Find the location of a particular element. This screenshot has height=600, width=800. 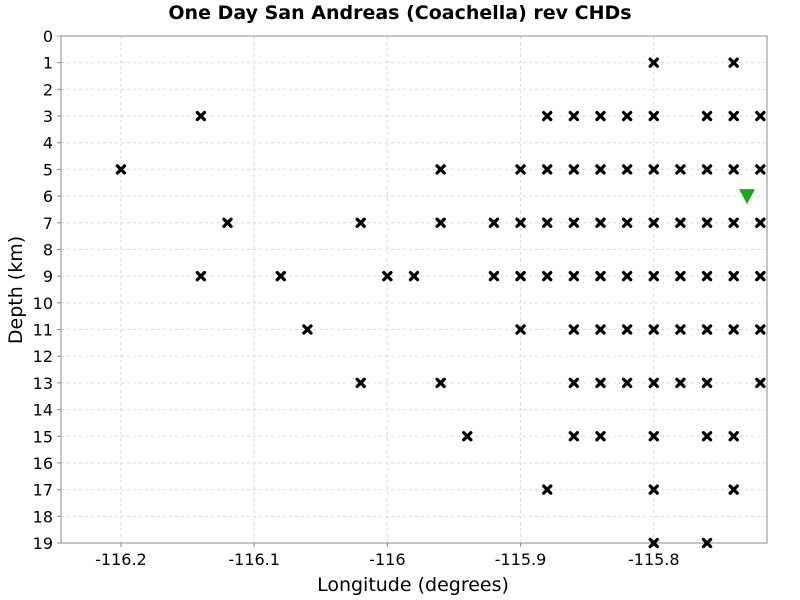

y-axis-title: Depth (km) is located at coordinates (16, 290).